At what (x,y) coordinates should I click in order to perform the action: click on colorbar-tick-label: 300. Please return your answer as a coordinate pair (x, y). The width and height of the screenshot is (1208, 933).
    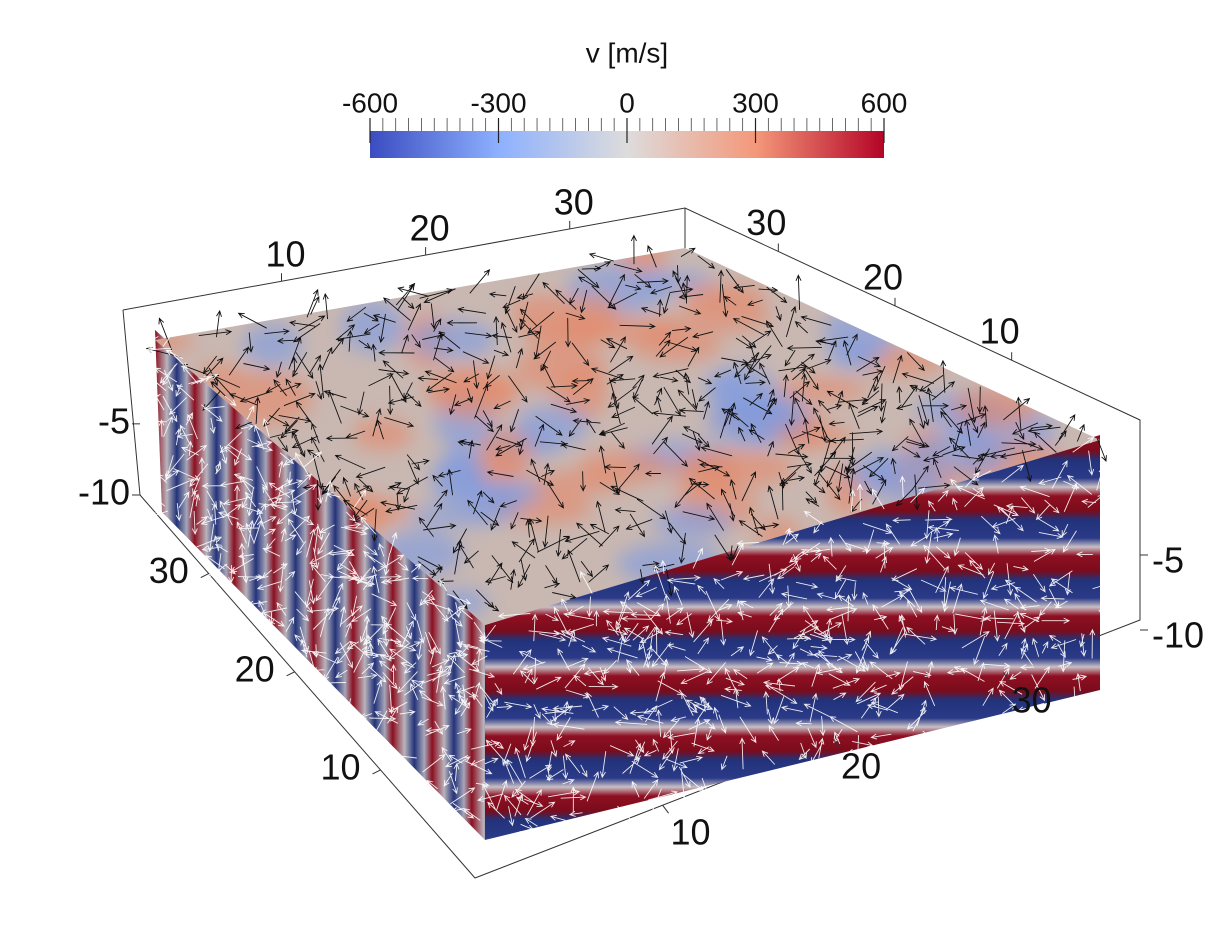
    Looking at the image, I should click on (755, 102).